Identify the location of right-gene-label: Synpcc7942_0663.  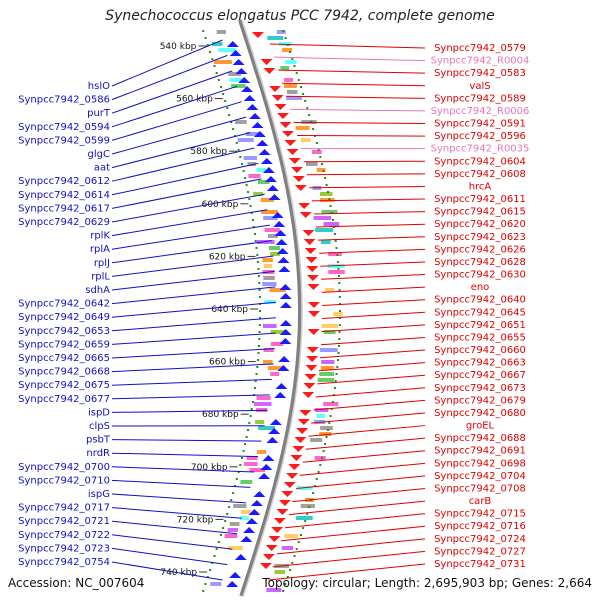
(480, 363).